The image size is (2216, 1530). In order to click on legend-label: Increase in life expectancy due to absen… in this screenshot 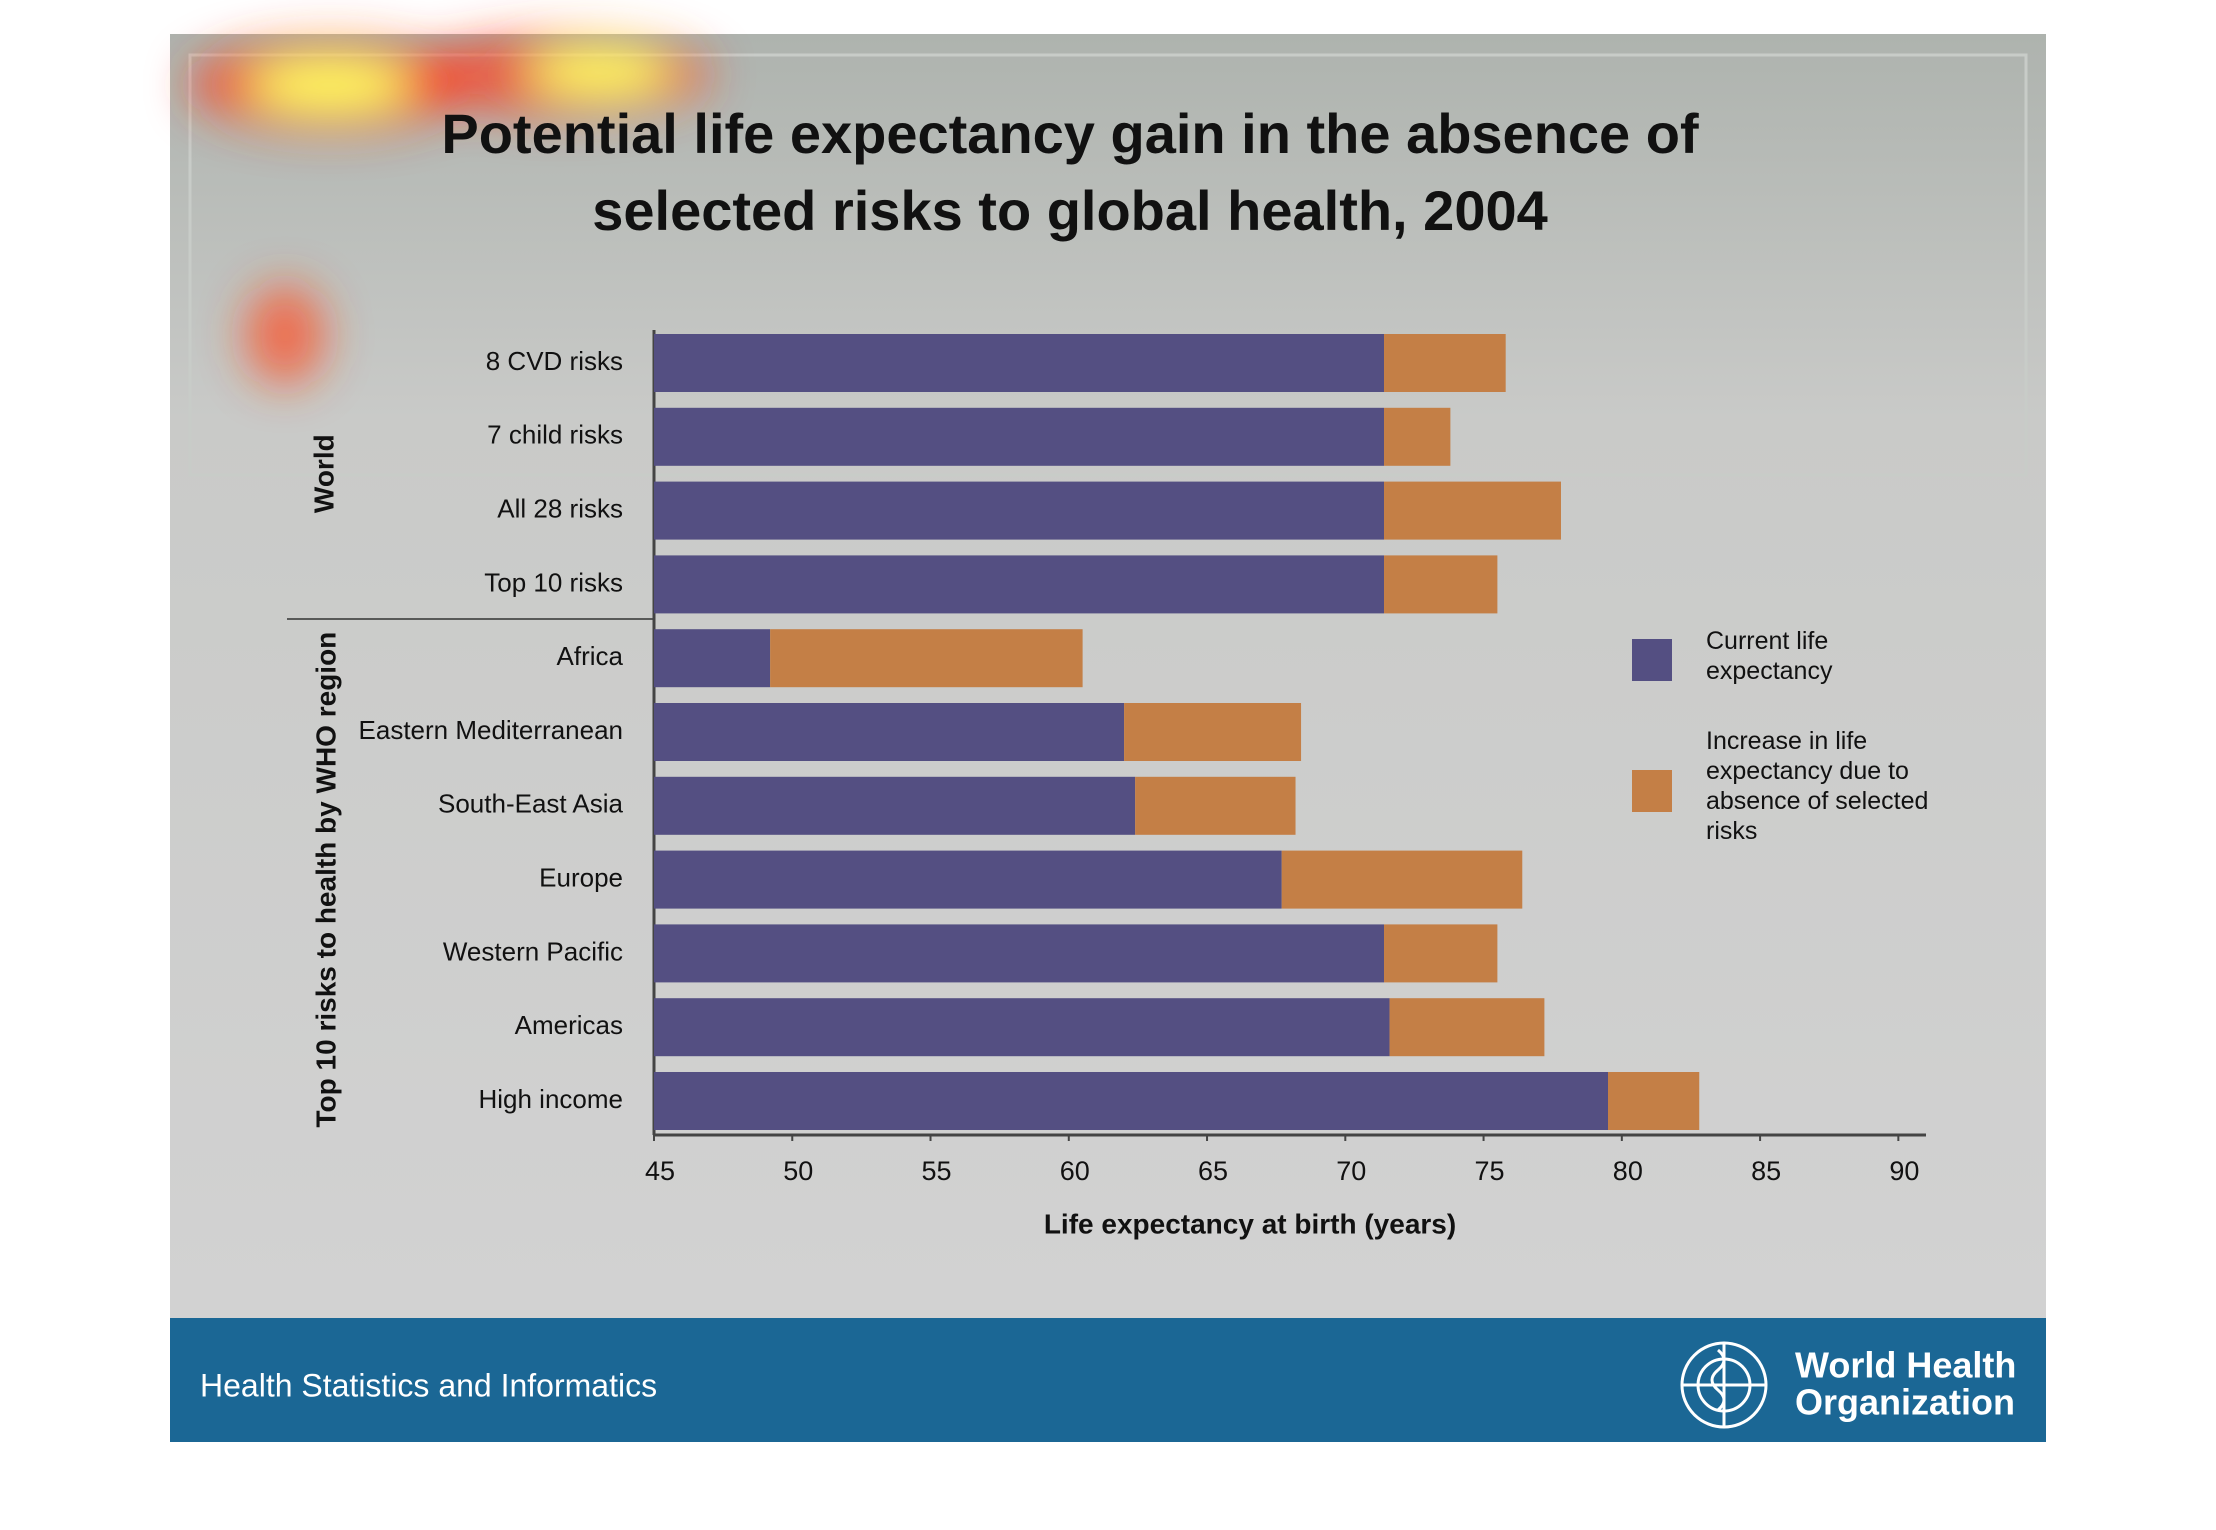, I will do `click(1817, 786)`.